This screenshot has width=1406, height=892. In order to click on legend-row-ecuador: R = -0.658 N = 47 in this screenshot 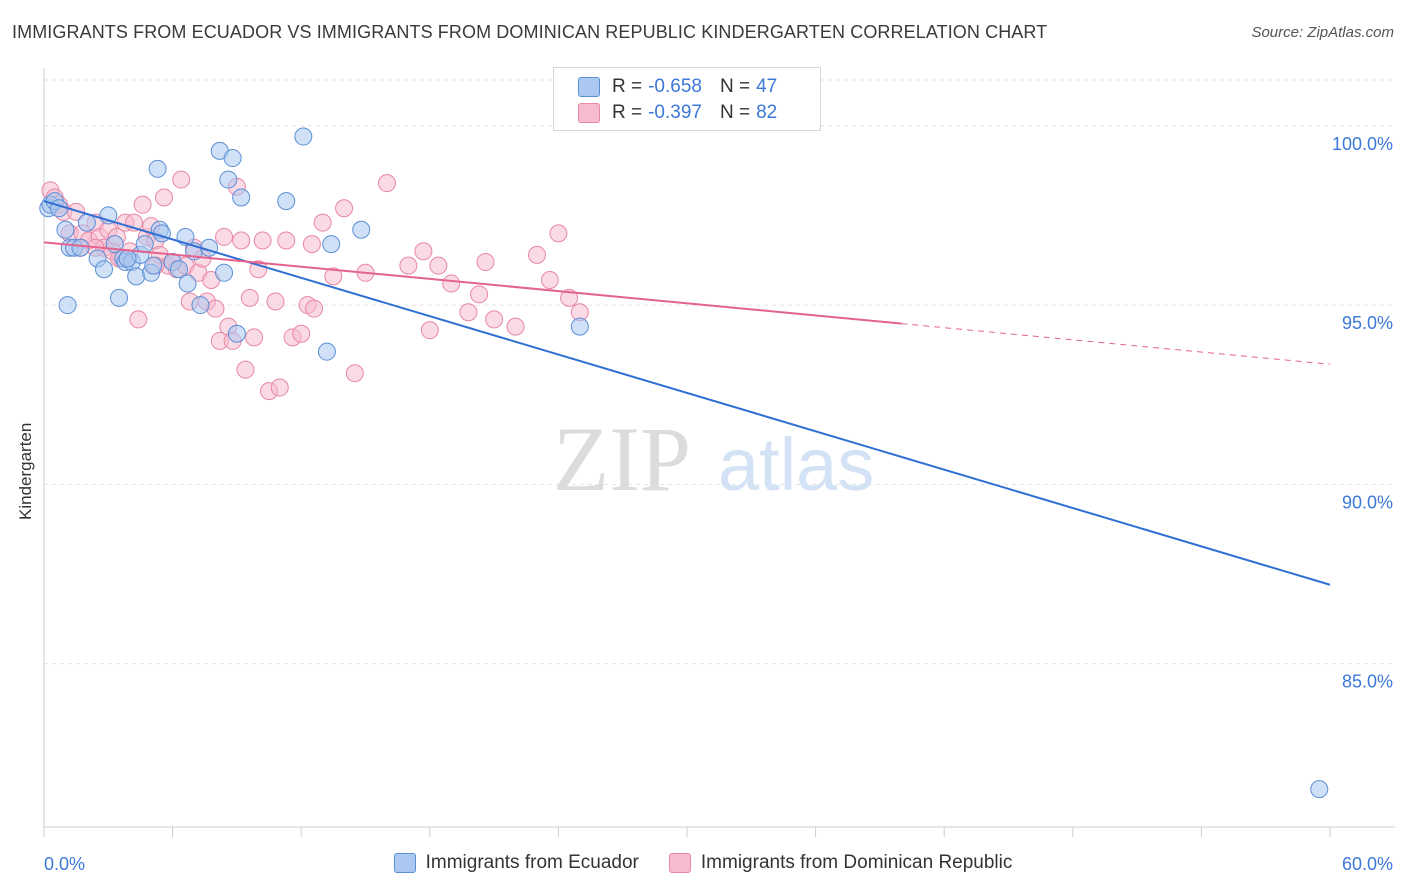, I will do `click(677, 87)`.